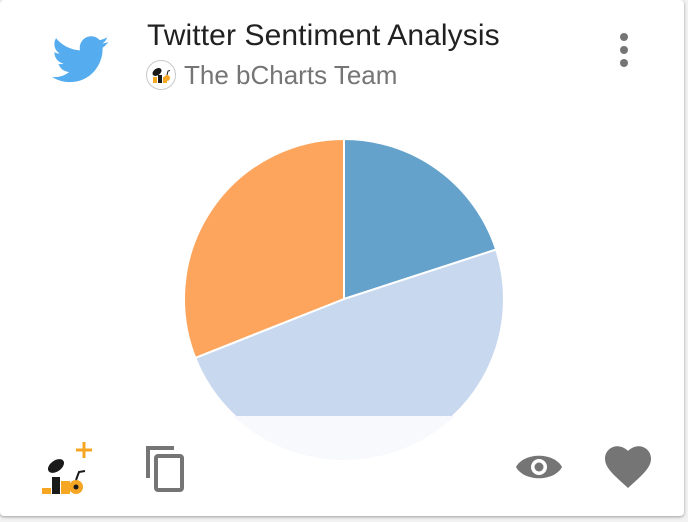 The width and height of the screenshot is (688, 522). What do you see at coordinates (291, 74) in the screenshot?
I see `author-name: The bCharts Team` at bounding box center [291, 74].